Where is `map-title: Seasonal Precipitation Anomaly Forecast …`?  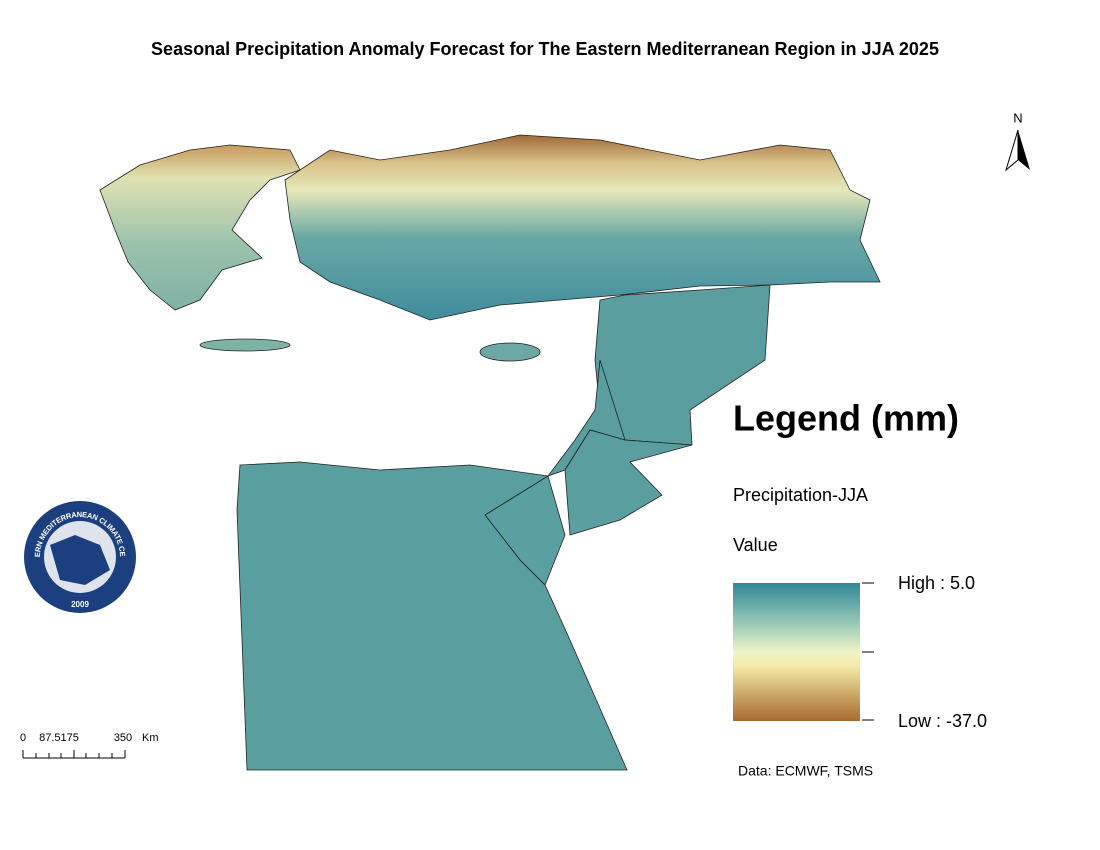
map-title: Seasonal Precipitation Anomaly Forecast … is located at coordinates (545, 49).